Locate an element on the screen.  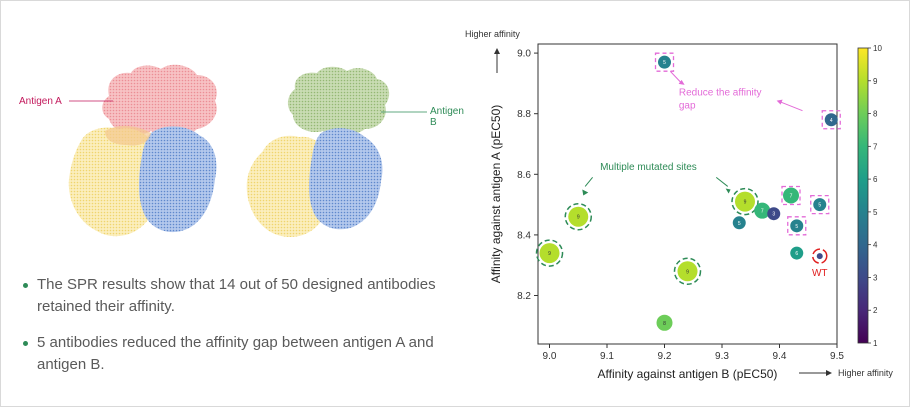
colorbar-tick-label: 6 is located at coordinates (875, 179).